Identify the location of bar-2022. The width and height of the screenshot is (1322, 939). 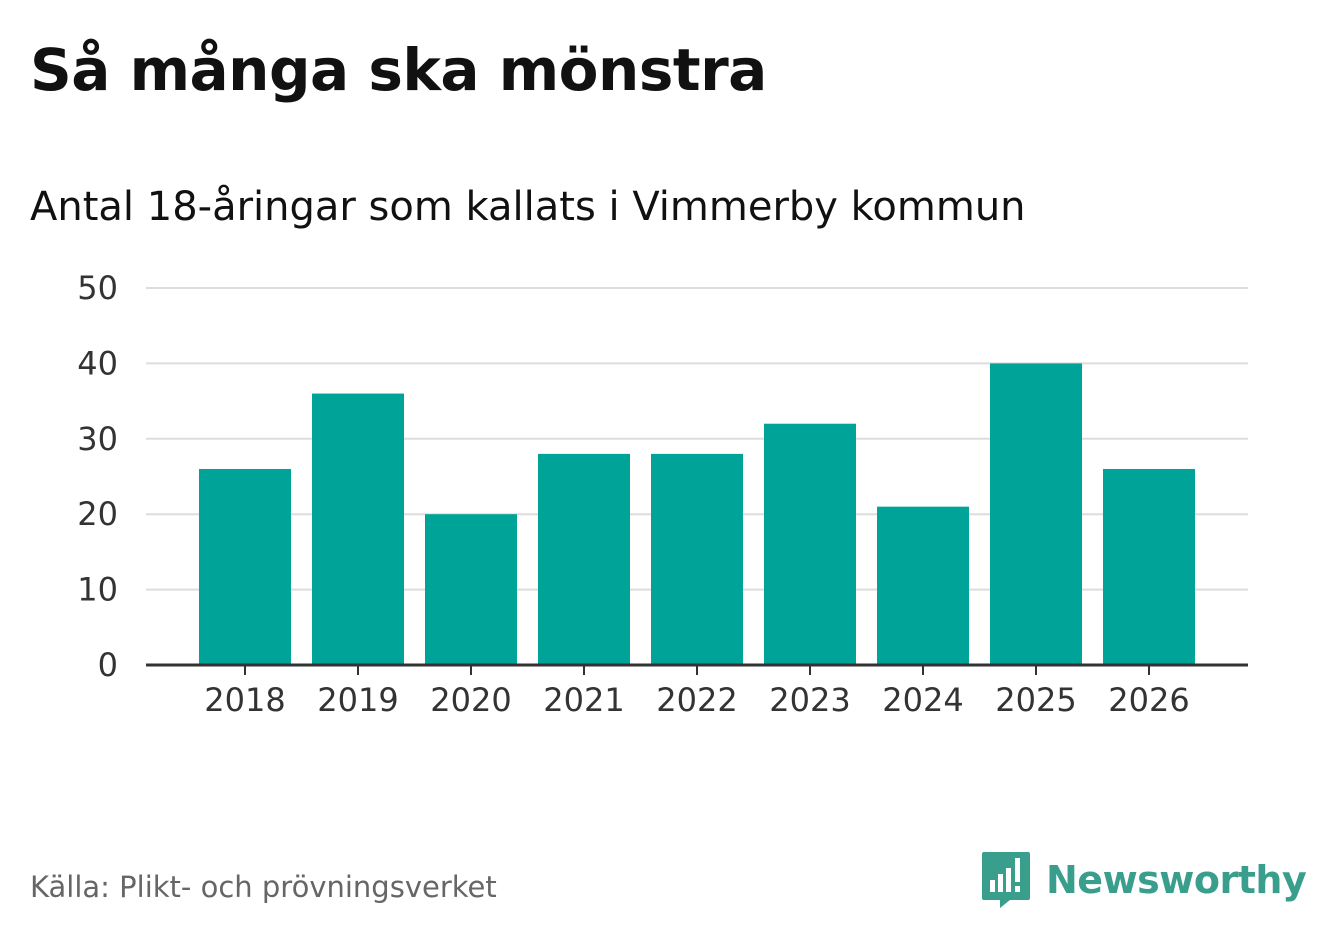
(697, 559).